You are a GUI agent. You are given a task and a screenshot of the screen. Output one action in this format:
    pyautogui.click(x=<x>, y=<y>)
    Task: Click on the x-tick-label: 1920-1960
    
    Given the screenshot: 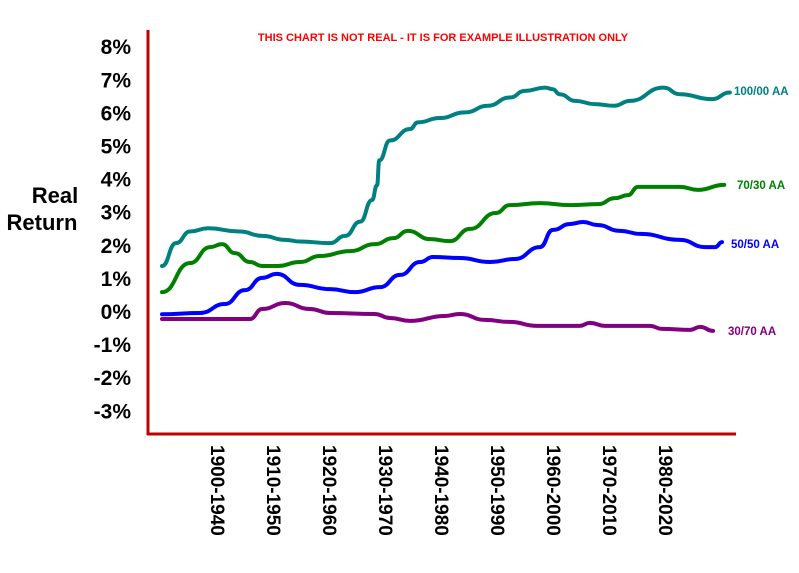 What is the action you would take?
    pyautogui.click(x=328, y=490)
    